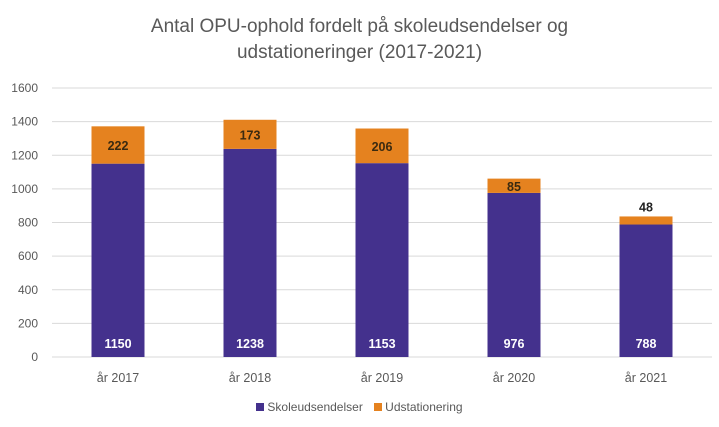 This screenshot has width=719, height=427. What do you see at coordinates (118, 378) in the screenshot?
I see `x-tick-label: år 2017` at bounding box center [118, 378].